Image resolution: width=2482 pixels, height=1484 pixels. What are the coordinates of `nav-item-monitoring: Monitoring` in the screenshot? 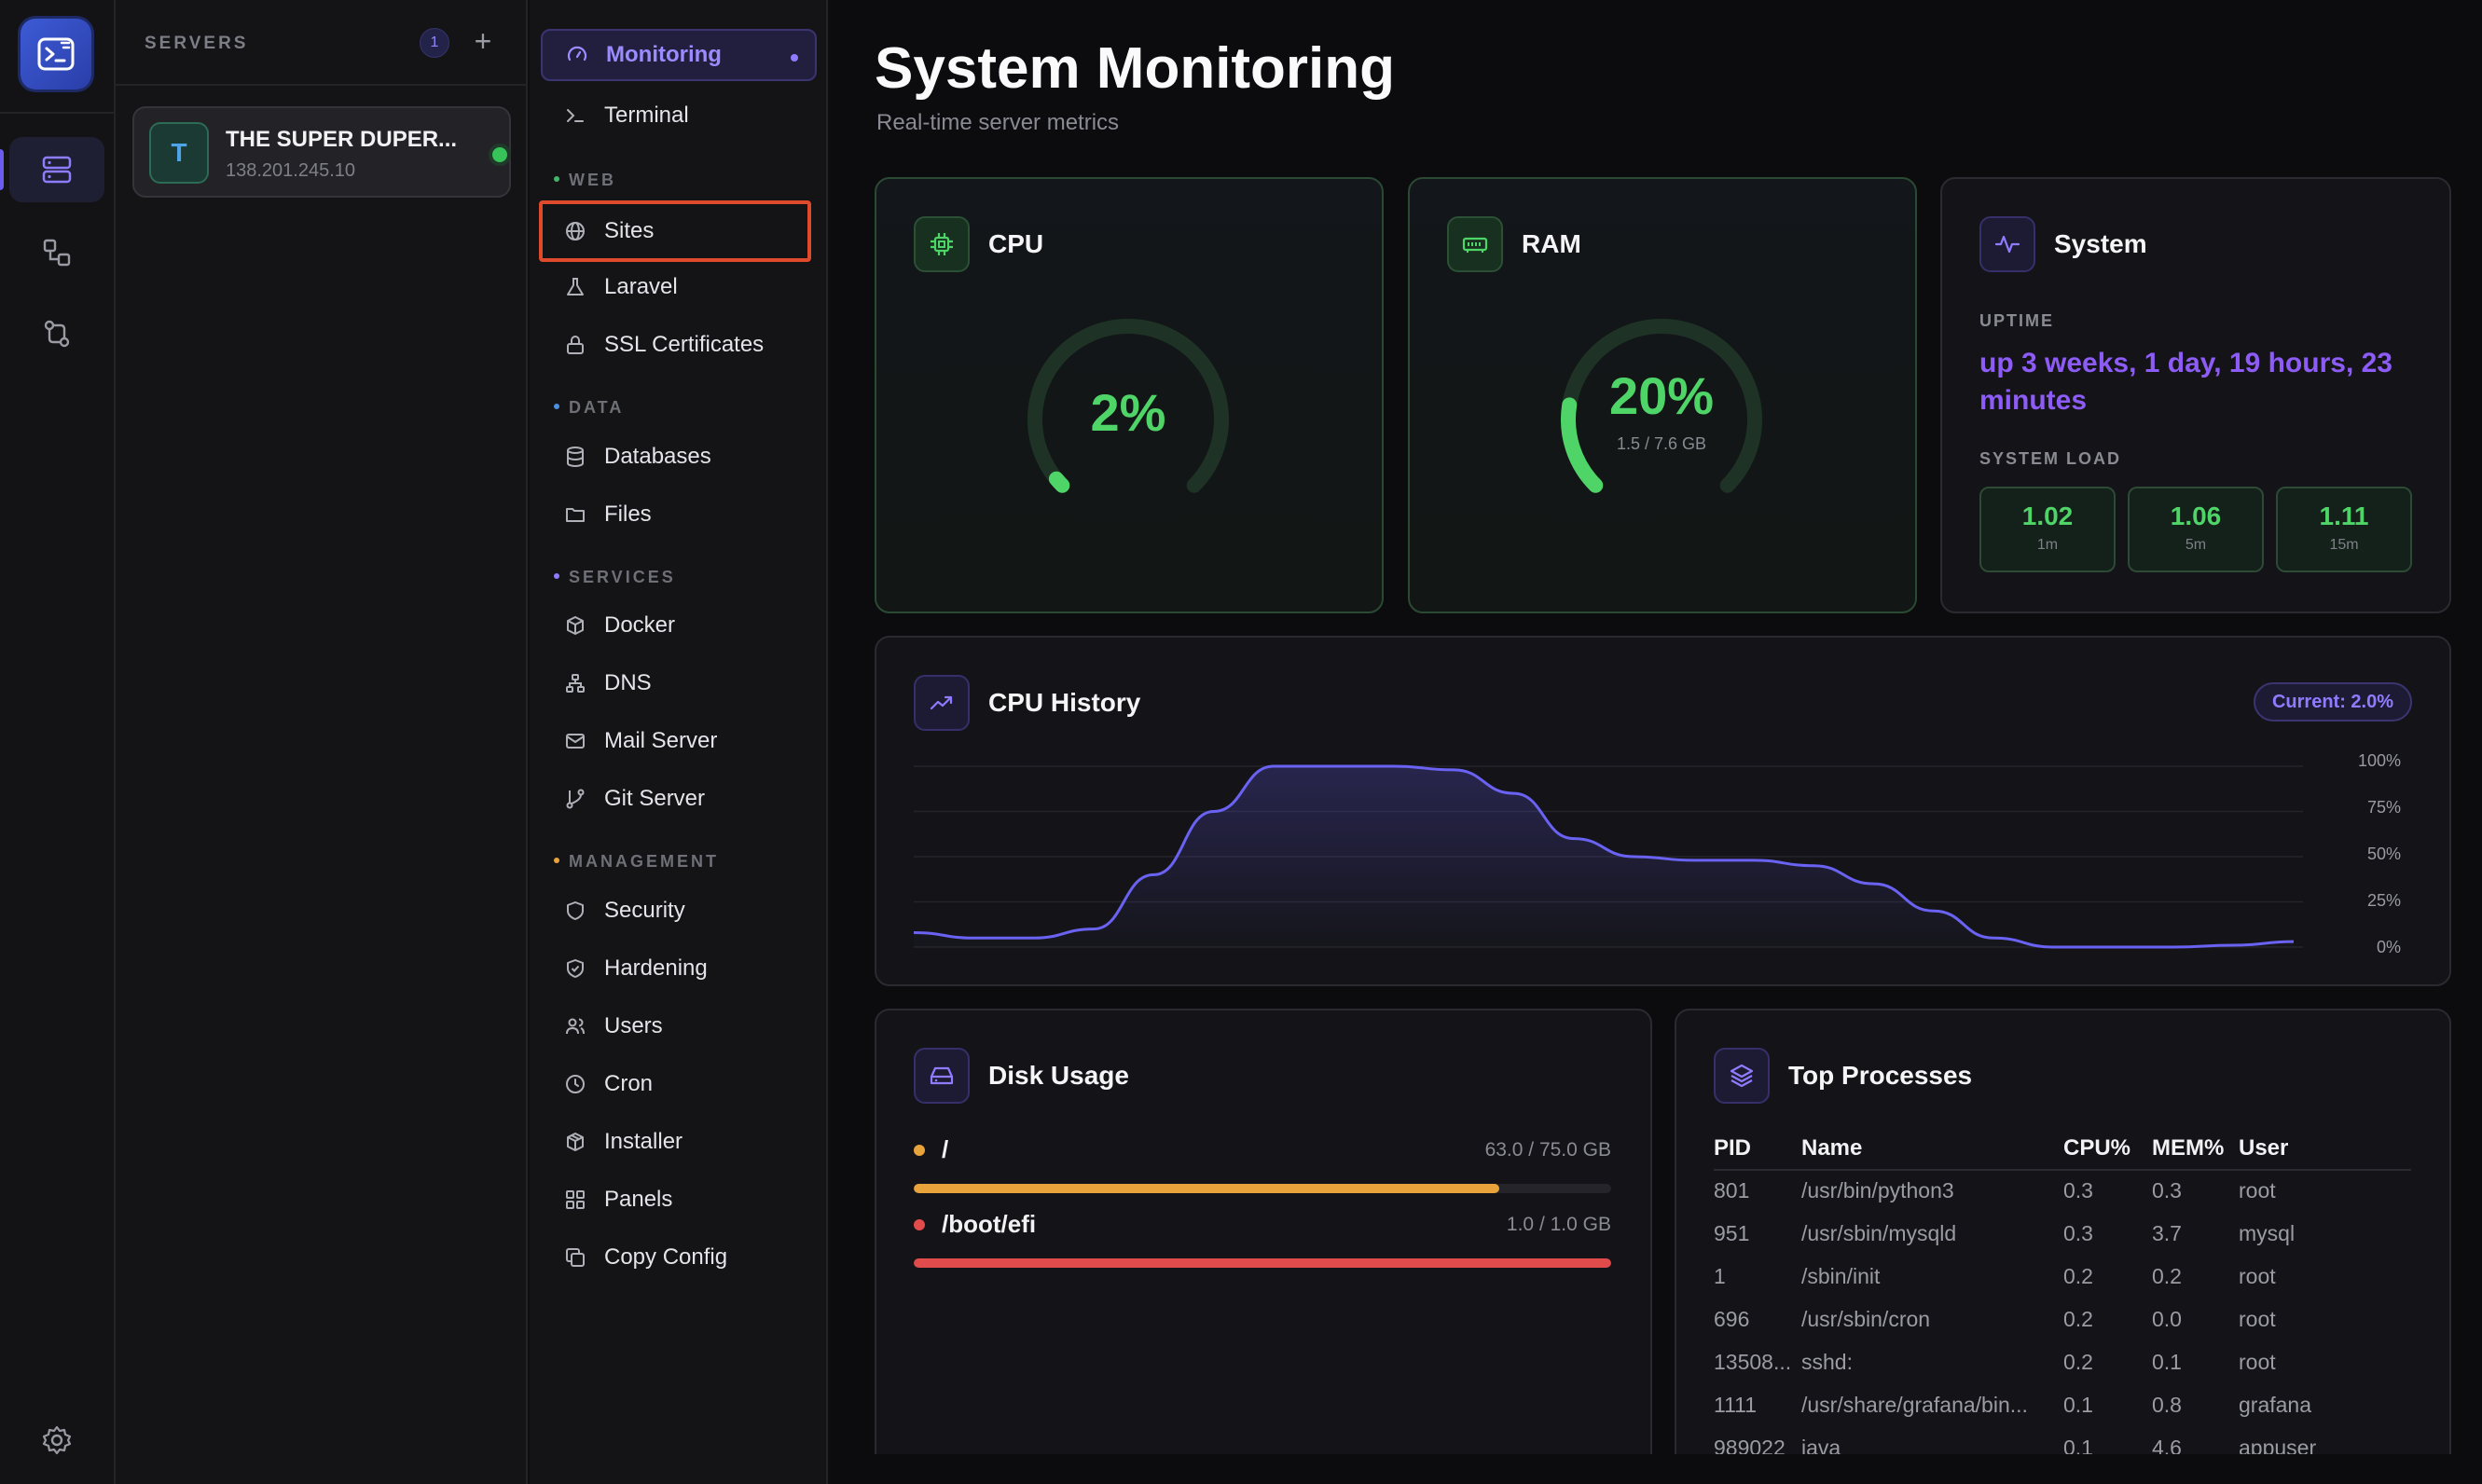 It's located at (679, 55).